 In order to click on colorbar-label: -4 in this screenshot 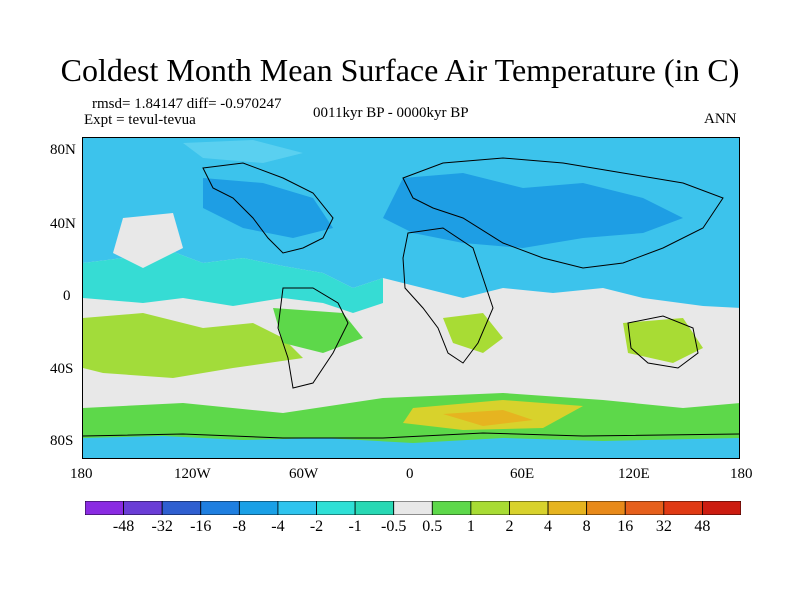, I will do `click(278, 526)`.